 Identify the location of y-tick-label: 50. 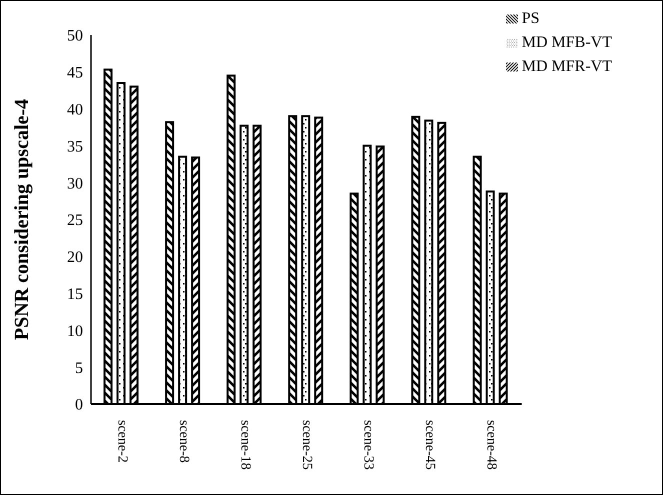
(75, 36).